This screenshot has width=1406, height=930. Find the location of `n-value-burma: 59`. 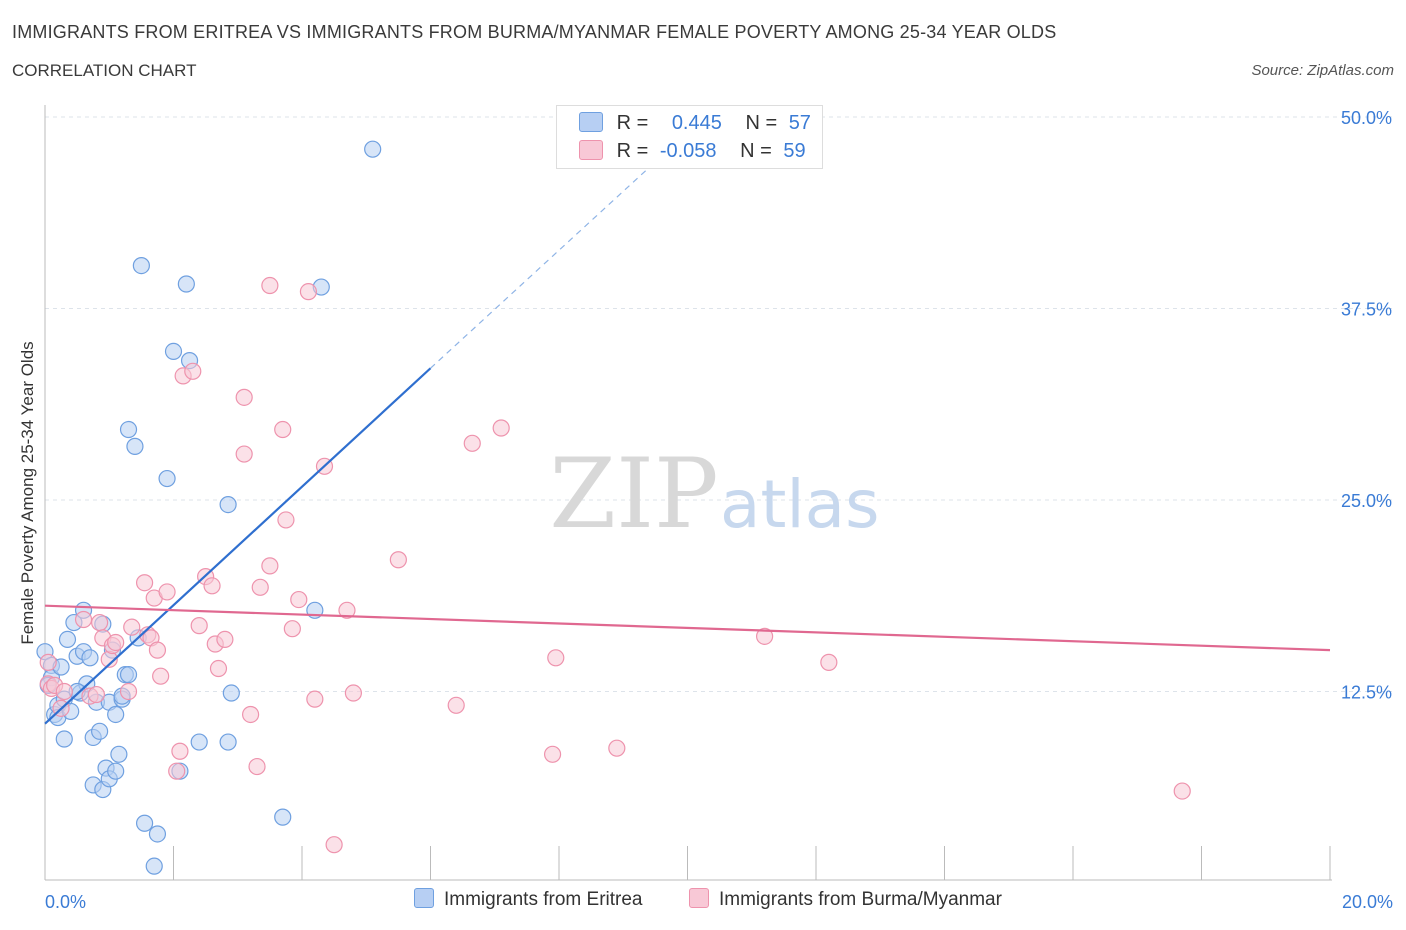

n-value-burma: 59 is located at coordinates (794, 151).